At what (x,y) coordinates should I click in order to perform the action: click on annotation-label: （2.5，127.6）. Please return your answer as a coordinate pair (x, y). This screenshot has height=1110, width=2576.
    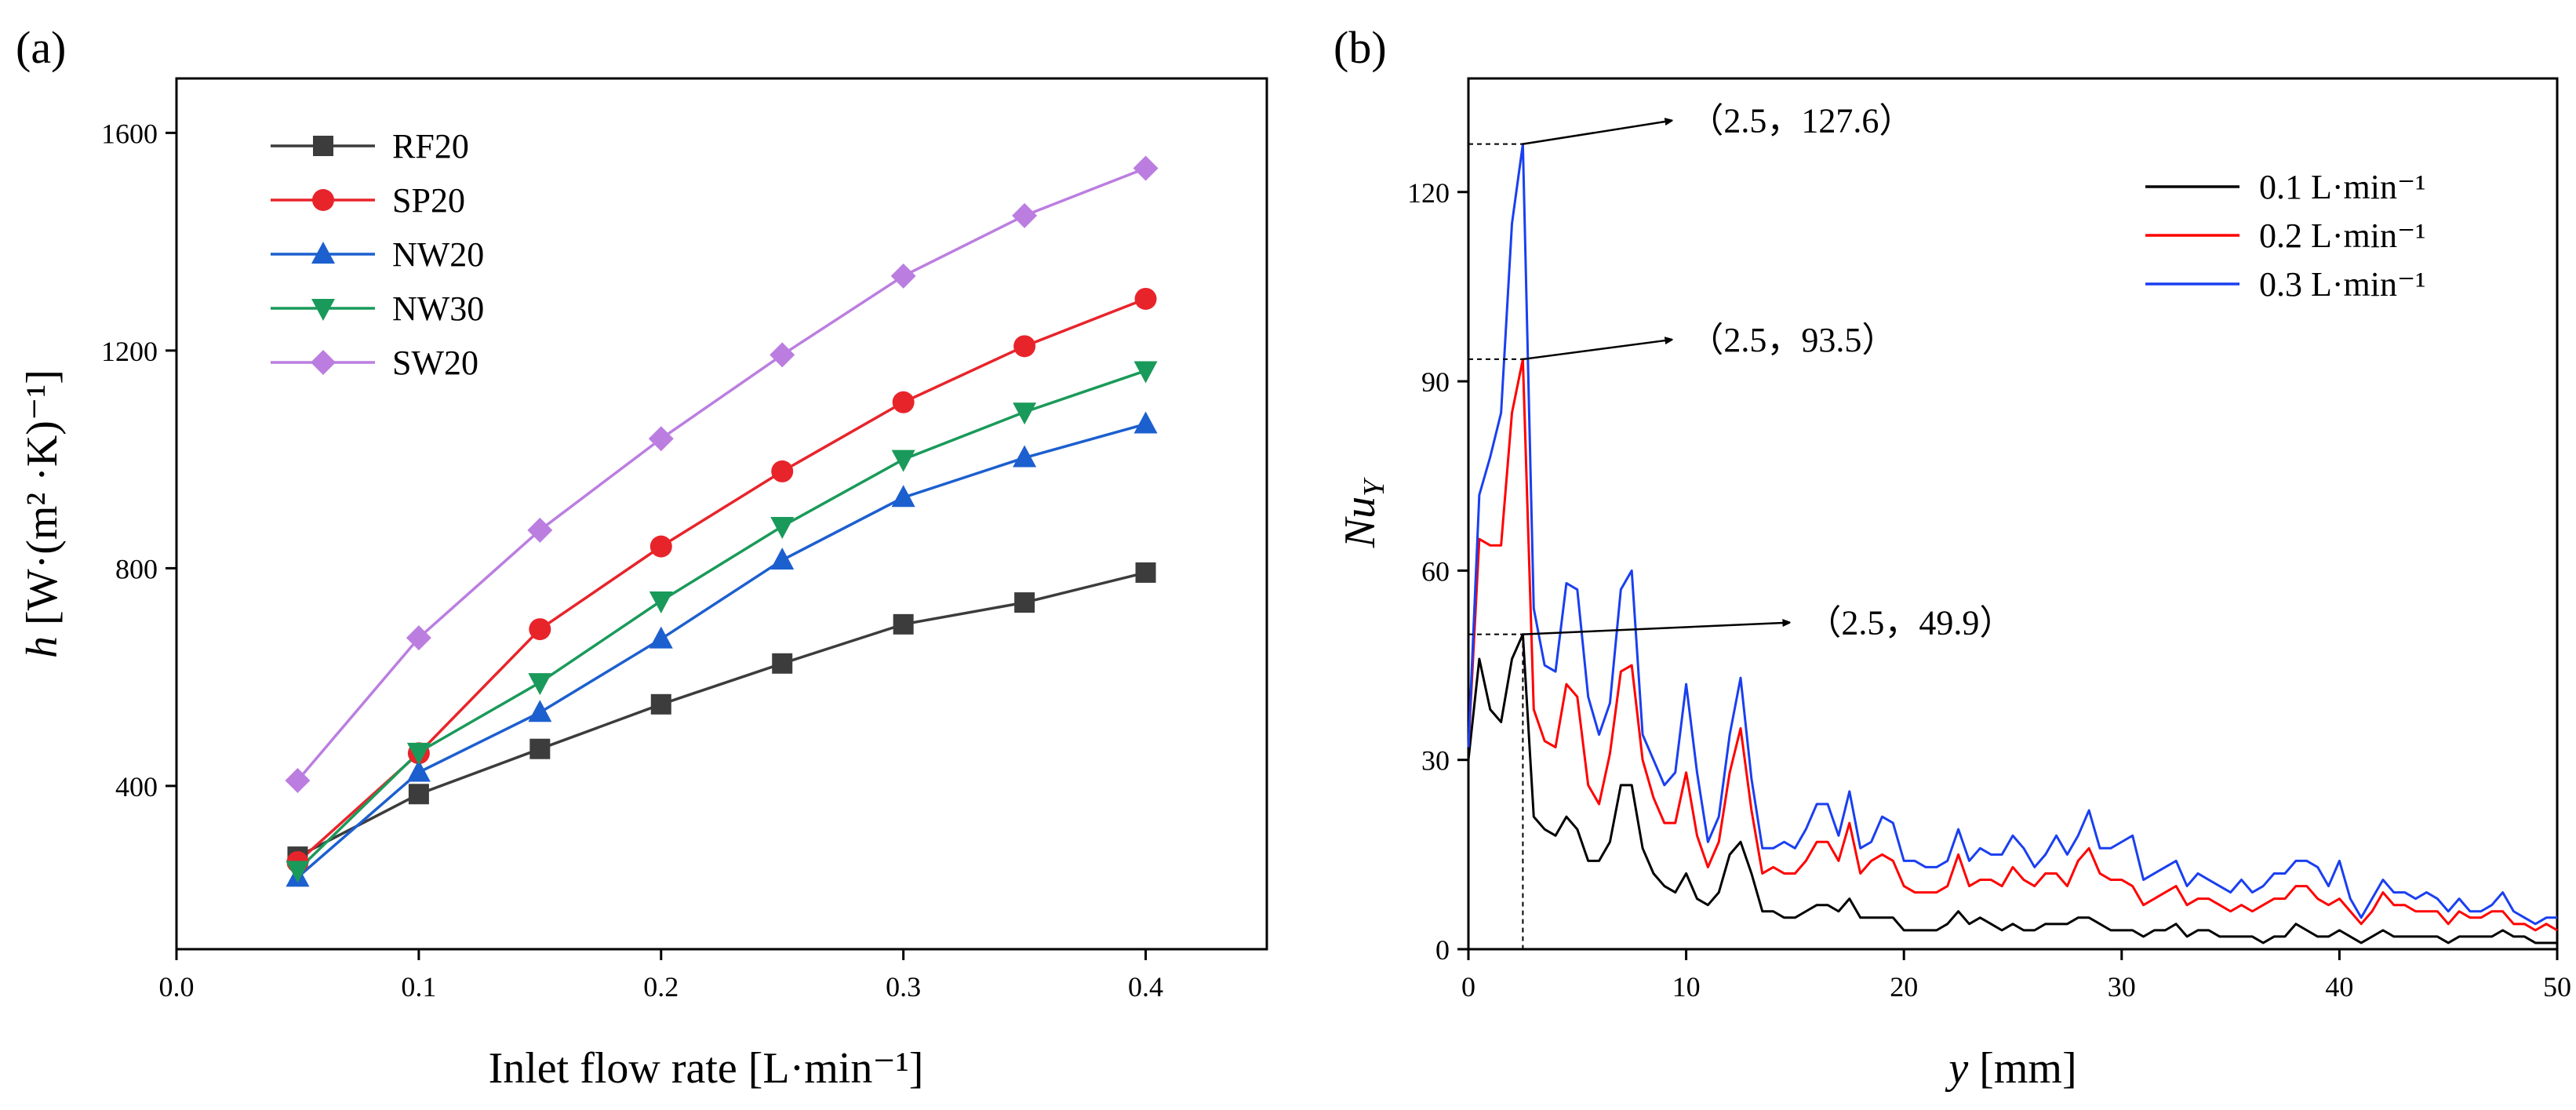
    Looking at the image, I should click on (1801, 121).